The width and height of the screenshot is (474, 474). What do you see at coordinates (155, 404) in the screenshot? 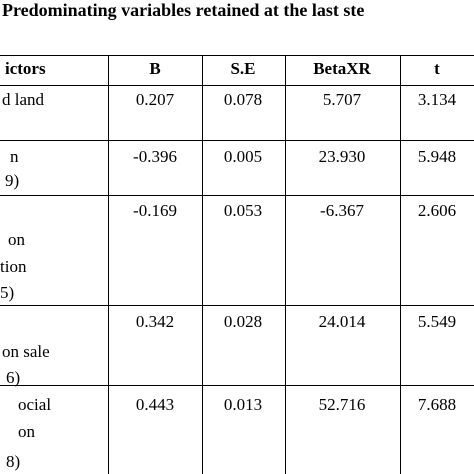
I see `cell: 0.443` at bounding box center [155, 404].